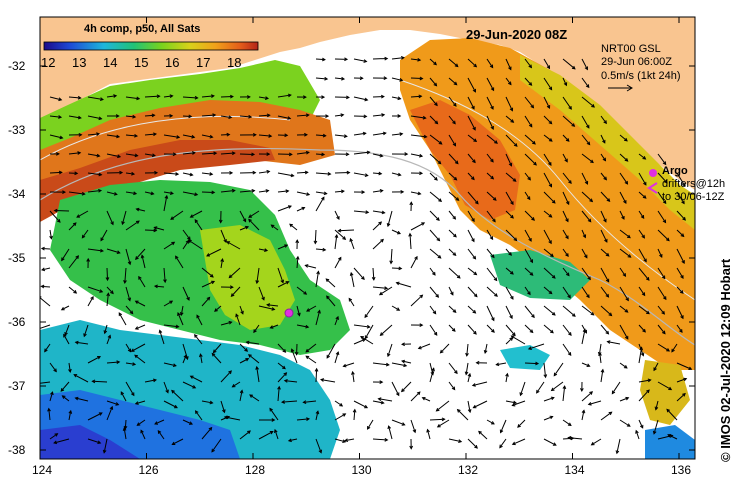  I want to click on currents-legend-scale: 0.5m/s (1kt 24h), so click(641, 76).